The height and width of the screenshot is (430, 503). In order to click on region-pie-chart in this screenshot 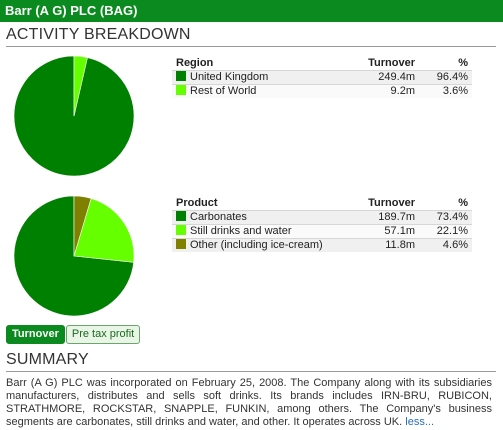, I will do `click(74, 116)`.